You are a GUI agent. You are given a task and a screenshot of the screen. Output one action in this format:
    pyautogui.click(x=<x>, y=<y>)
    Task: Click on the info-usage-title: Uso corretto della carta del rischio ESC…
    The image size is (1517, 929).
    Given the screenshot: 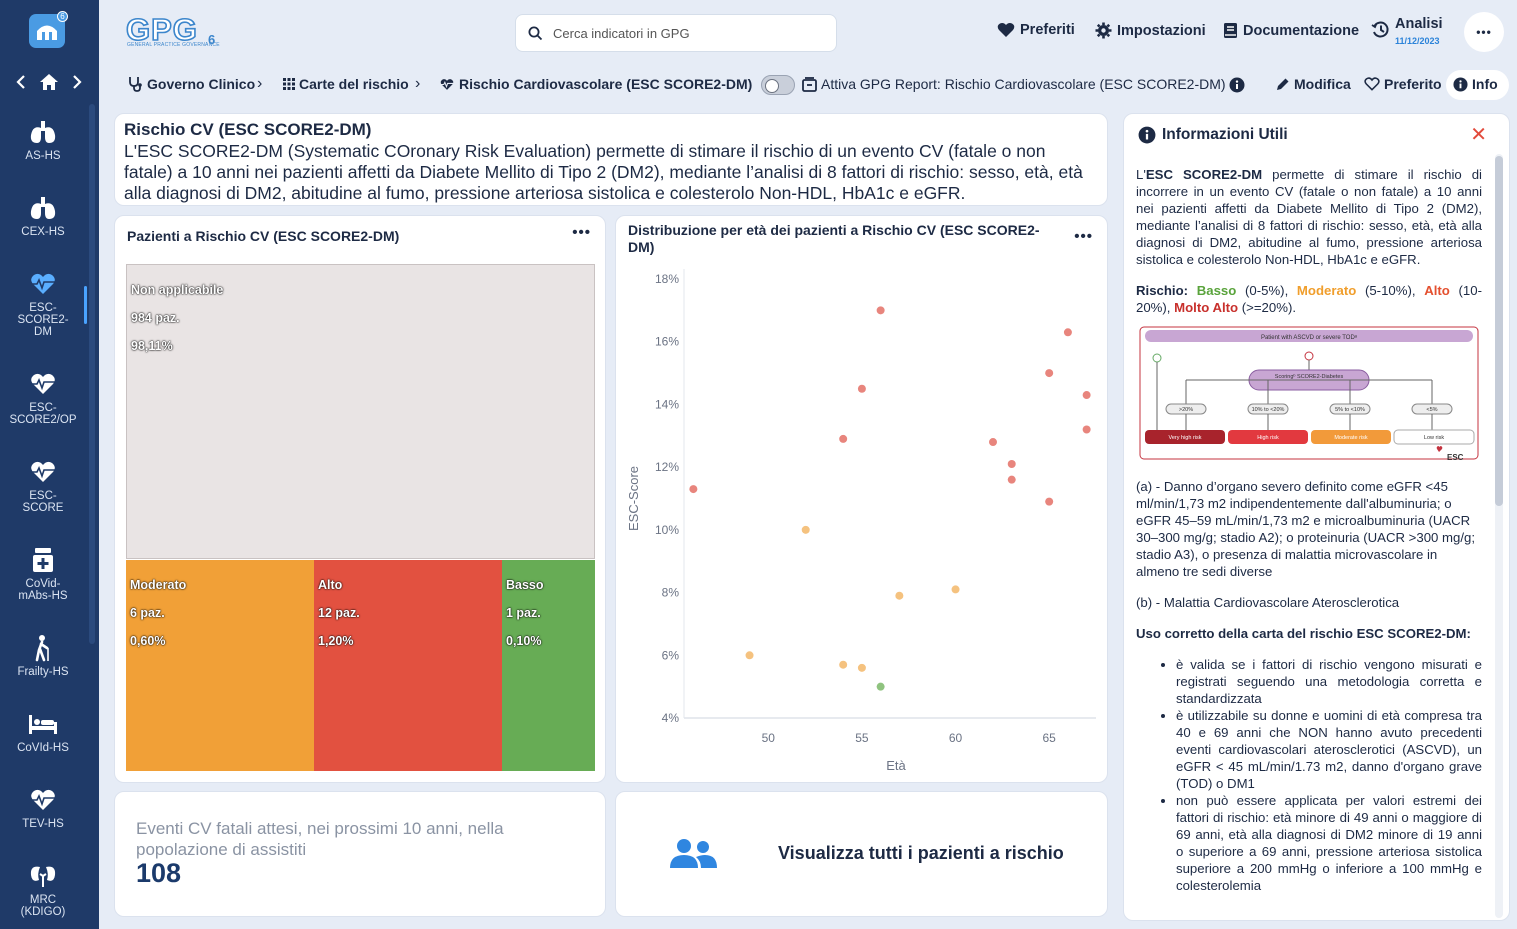 What is the action you would take?
    pyautogui.click(x=1303, y=633)
    